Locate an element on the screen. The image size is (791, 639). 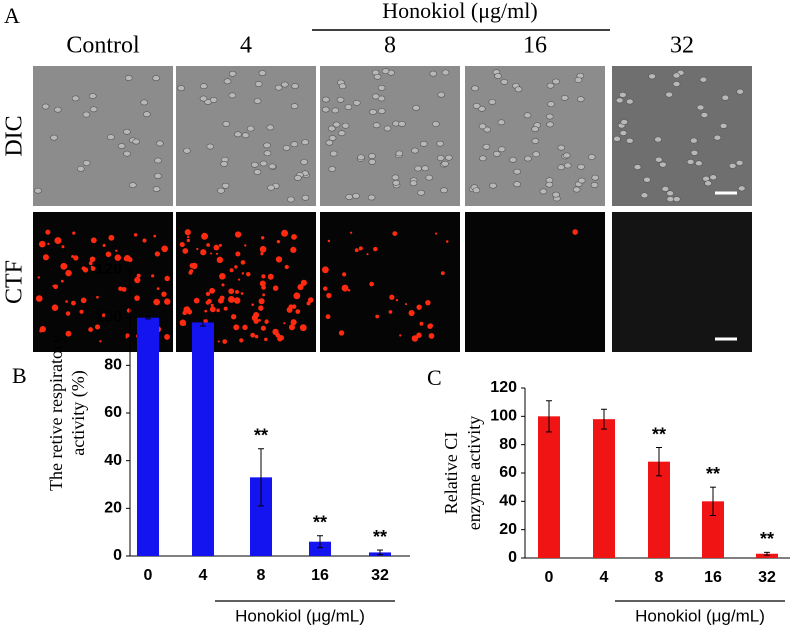
y-tick-label: 120 is located at coordinates (503, 387).